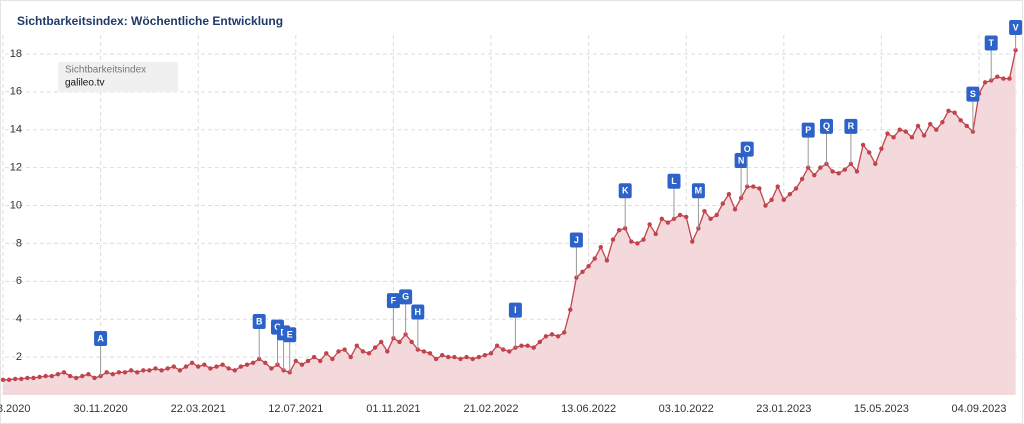  Describe the element at coordinates (576, 240) in the screenshot. I see `event-flag: J` at that location.